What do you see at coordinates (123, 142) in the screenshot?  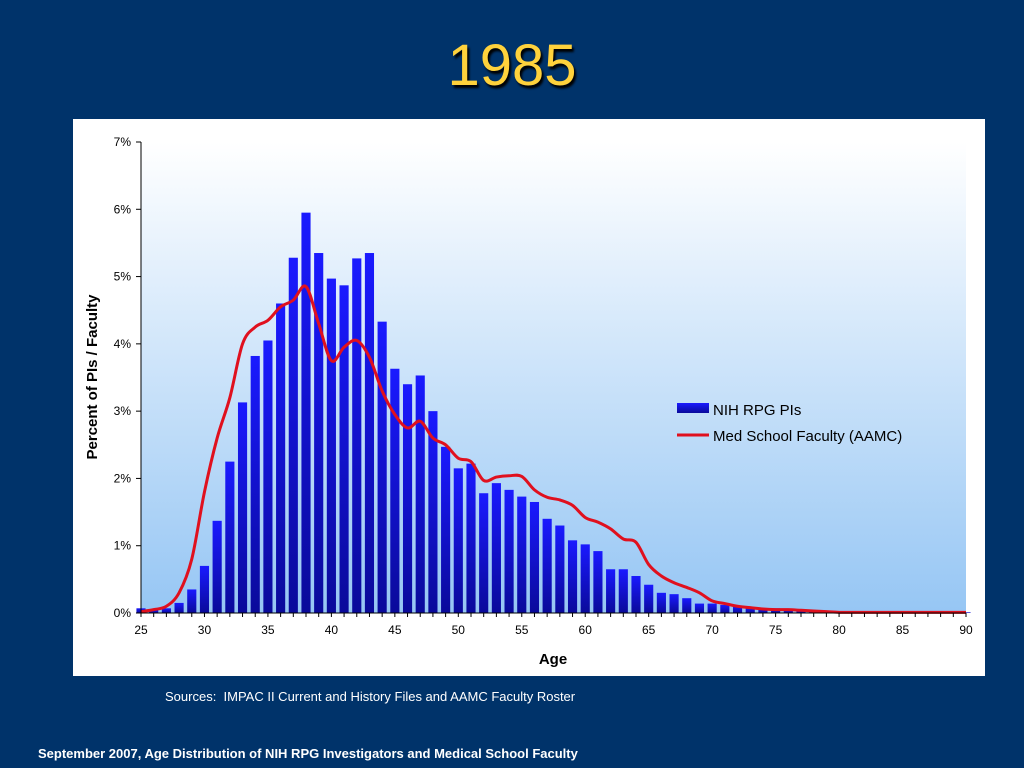 I see `y-tick-label: 7%` at bounding box center [123, 142].